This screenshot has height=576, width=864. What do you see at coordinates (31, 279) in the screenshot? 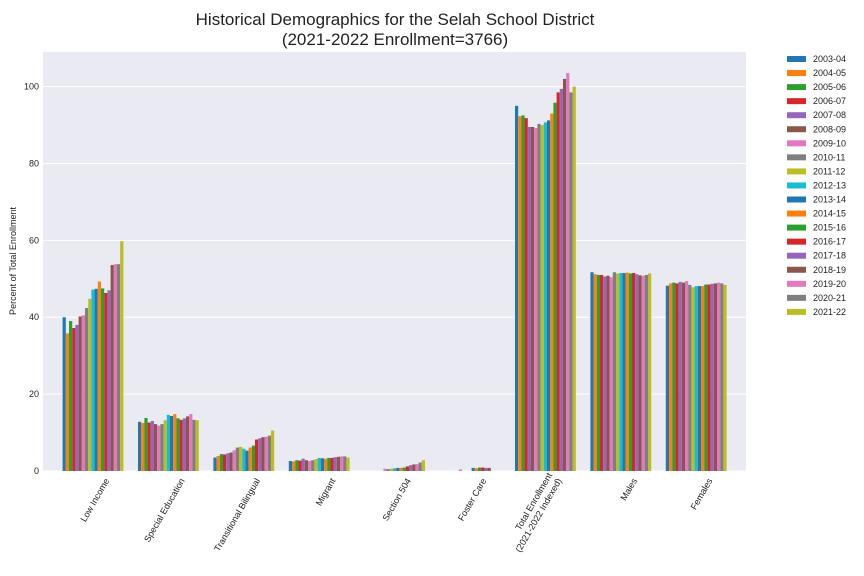
I see `y-axis-ticks: 0 20 40 60 80 100` at bounding box center [31, 279].